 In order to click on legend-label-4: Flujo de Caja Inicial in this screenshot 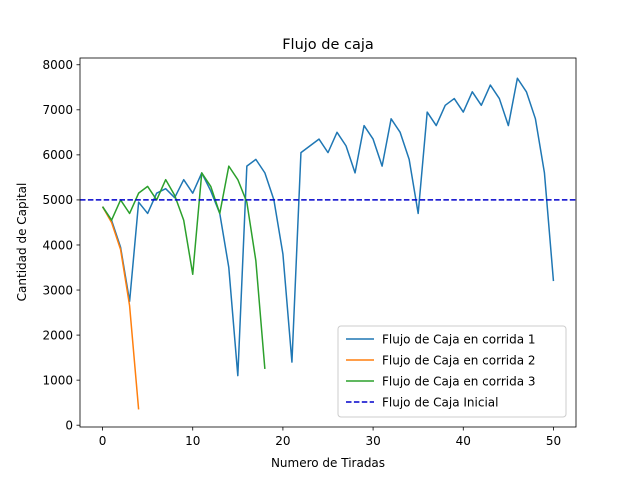, I will do `click(440, 402)`.